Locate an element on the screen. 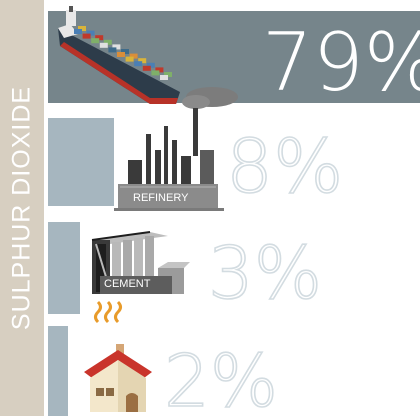 The height and width of the screenshot is (416, 420). refinery-icon is located at coordinates (178, 148).